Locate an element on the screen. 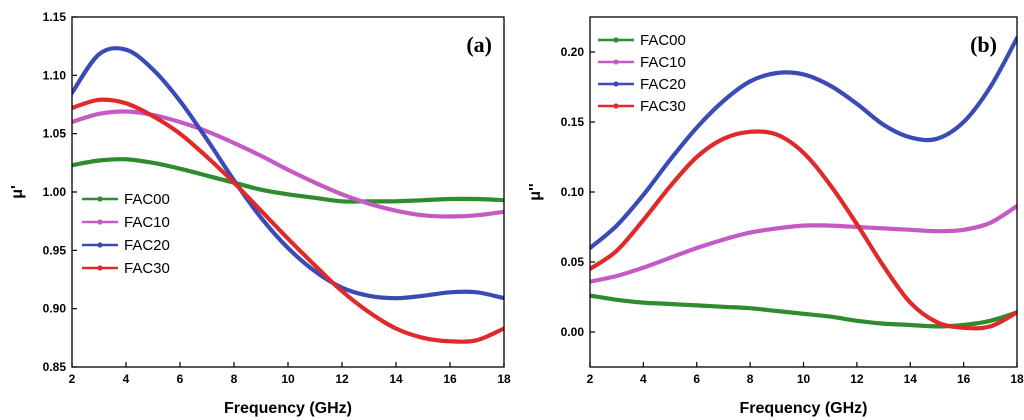  y-tick-label: 0.10 is located at coordinates (573, 192).